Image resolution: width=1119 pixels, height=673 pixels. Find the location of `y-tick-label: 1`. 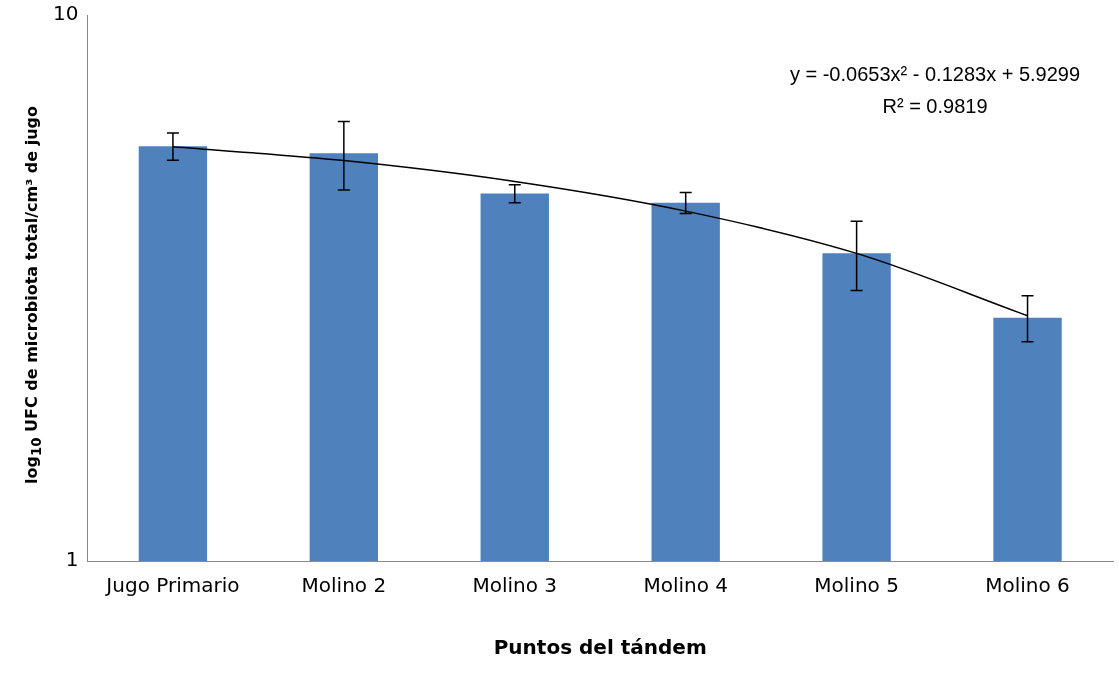

y-tick-label: 1 is located at coordinates (72, 559).